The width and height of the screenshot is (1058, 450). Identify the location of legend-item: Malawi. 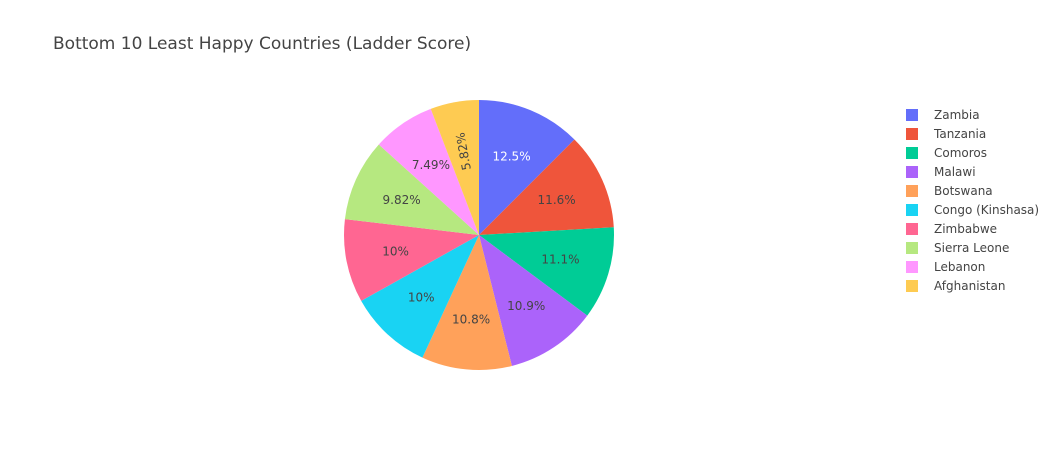
(972, 171).